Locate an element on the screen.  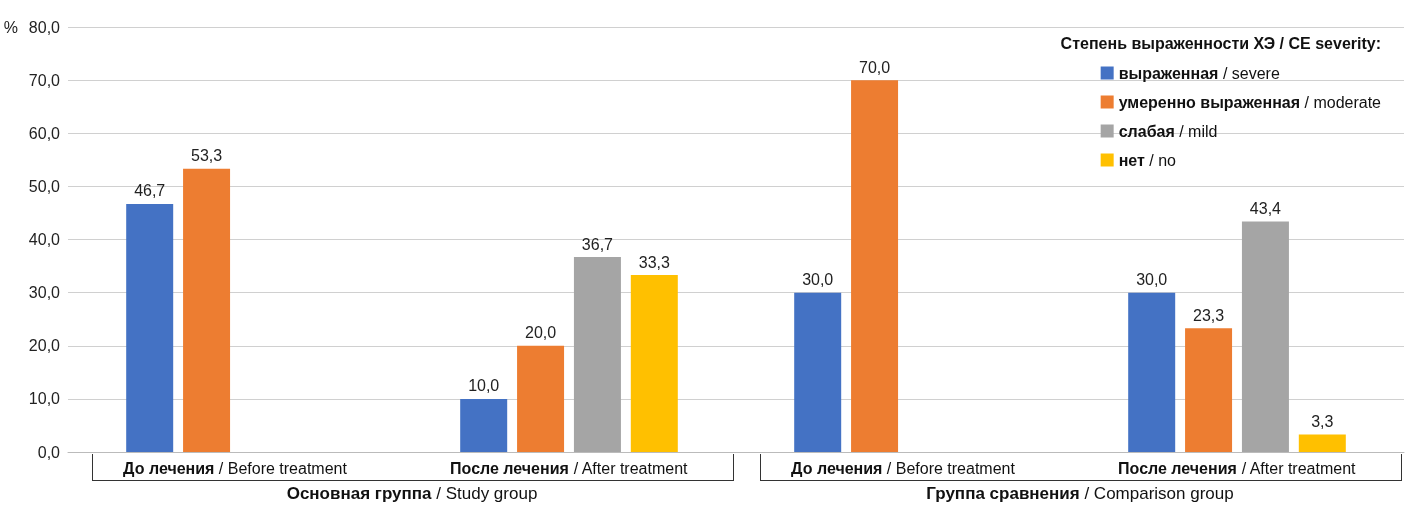
data-label: 33,3 is located at coordinates (654, 262).